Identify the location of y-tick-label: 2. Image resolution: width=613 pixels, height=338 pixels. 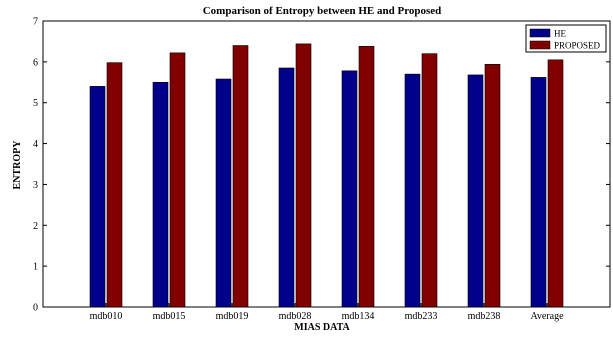
(35, 226).